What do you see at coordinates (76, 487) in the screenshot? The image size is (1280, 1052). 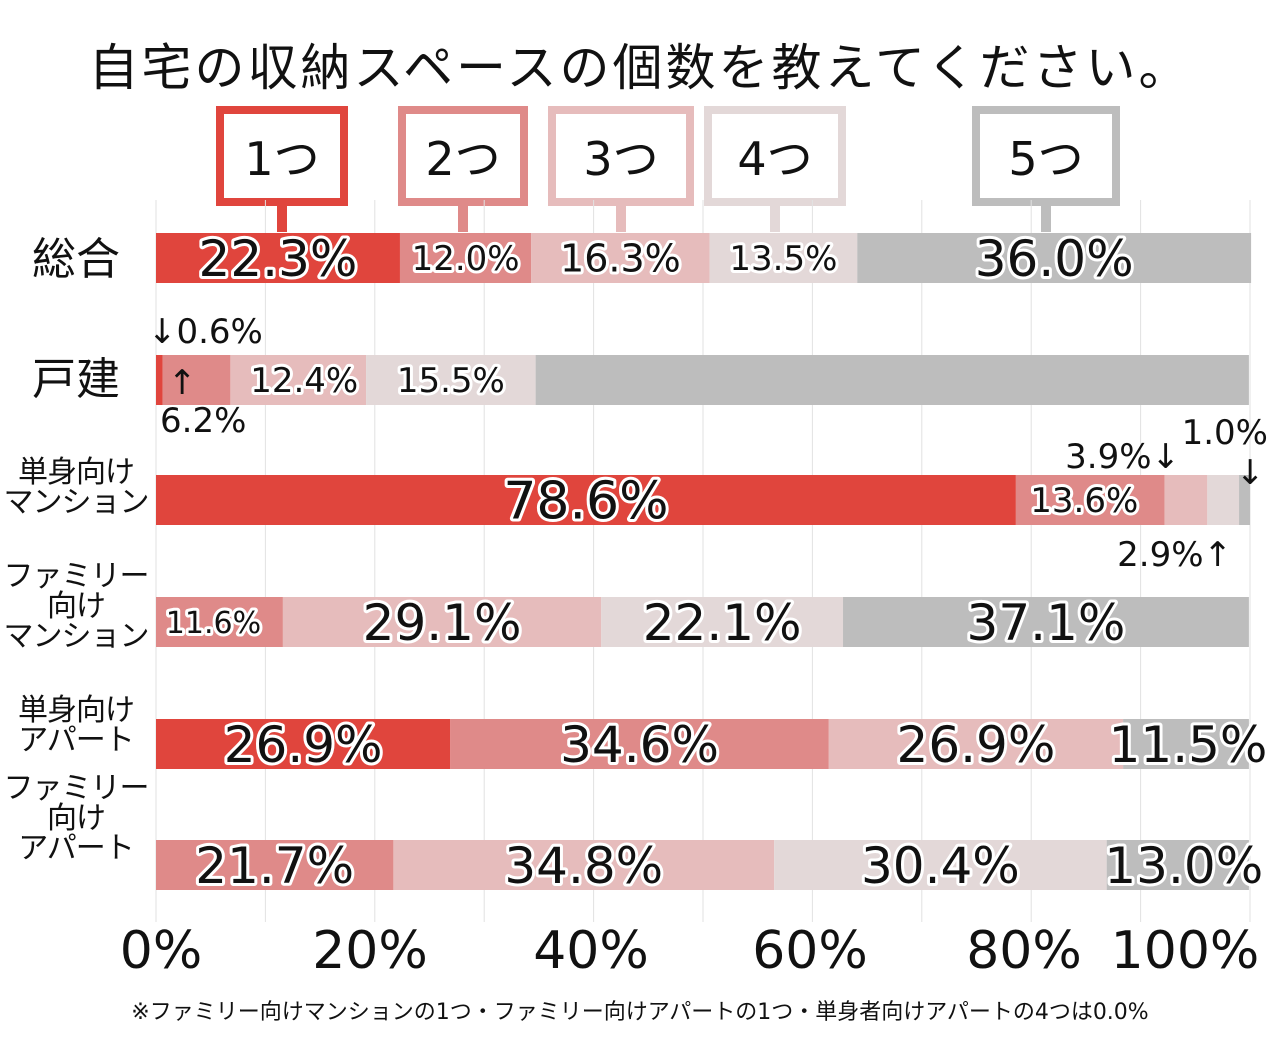 I see `category-label-single-mansion: 単身向け マンション` at bounding box center [76, 487].